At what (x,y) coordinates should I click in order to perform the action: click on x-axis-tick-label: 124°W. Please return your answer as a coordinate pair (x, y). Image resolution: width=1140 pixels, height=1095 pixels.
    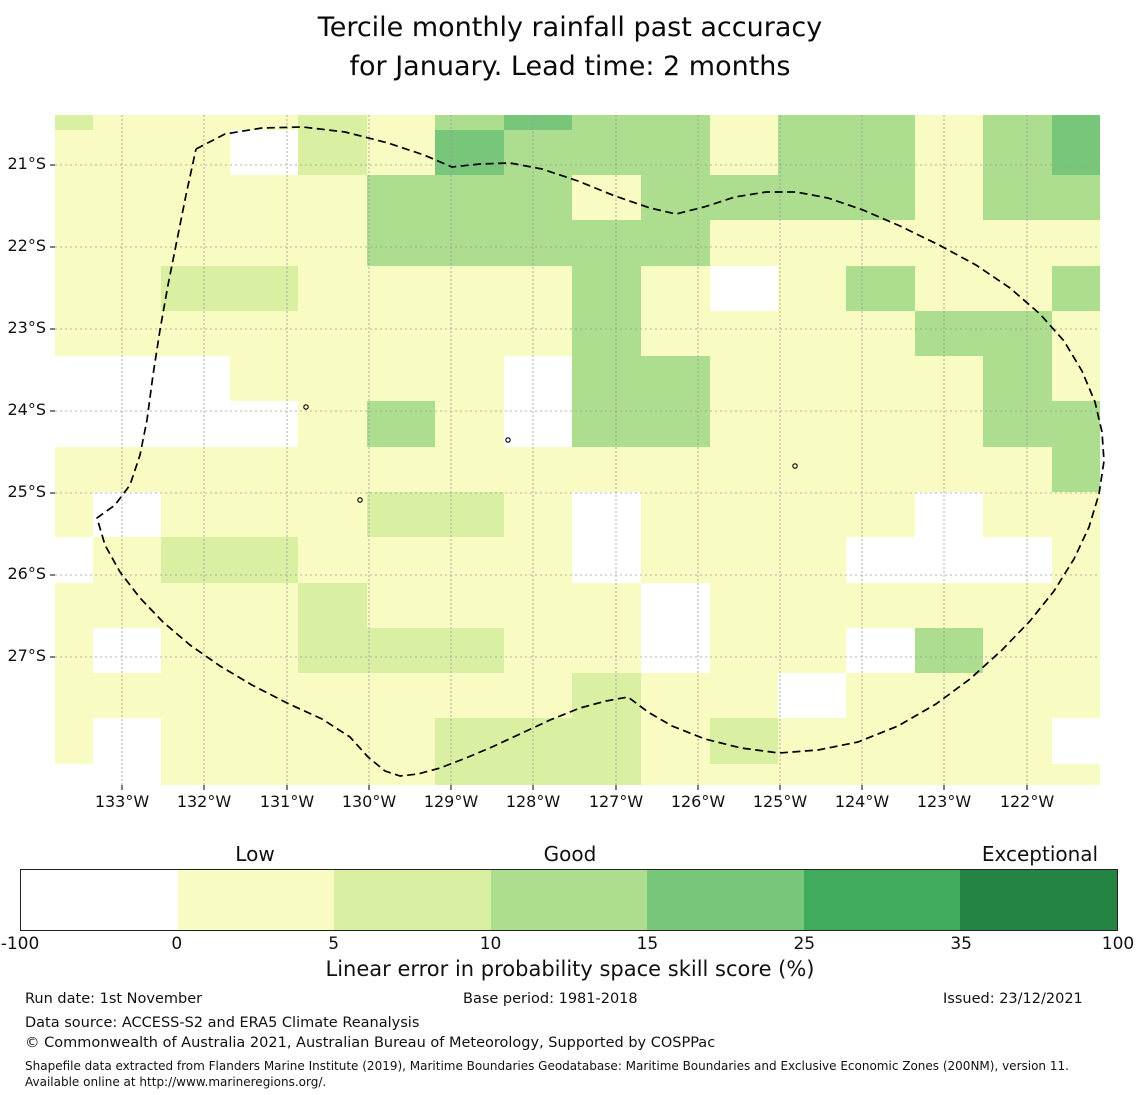
    Looking at the image, I should click on (862, 801).